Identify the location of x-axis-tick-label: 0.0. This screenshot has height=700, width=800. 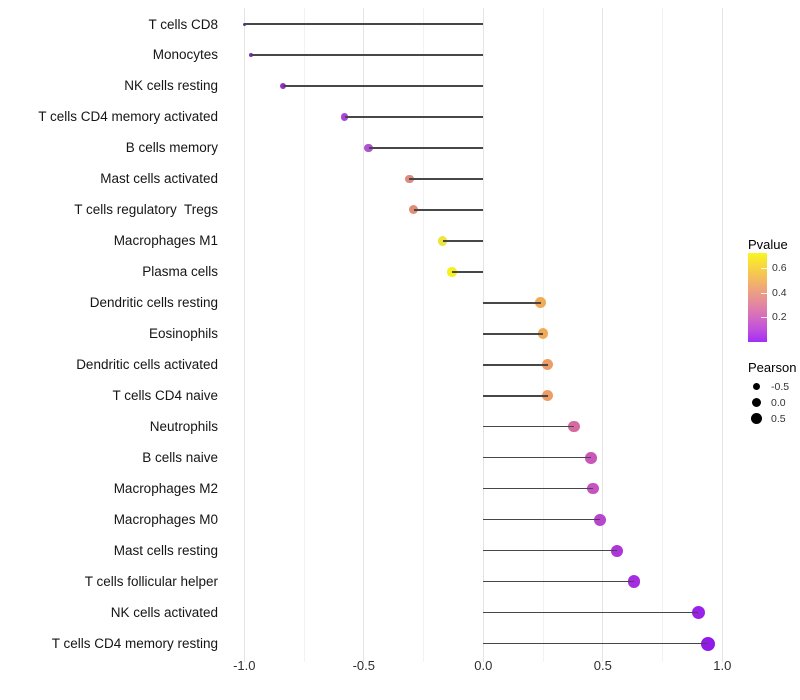
(483, 665).